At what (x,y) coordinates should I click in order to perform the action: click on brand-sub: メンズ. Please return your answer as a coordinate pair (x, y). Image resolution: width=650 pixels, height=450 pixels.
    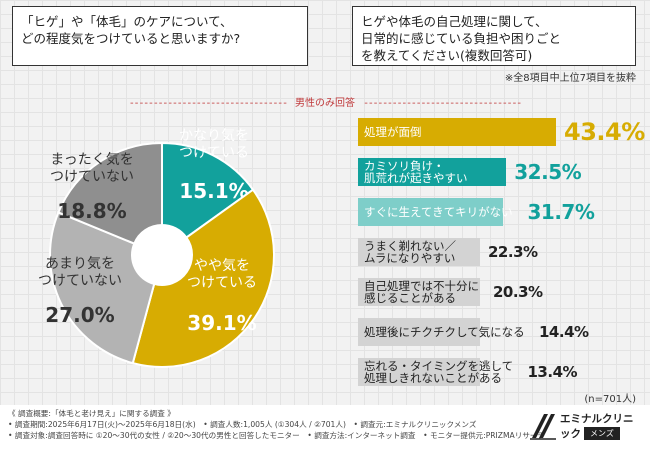
    Looking at the image, I should click on (602, 433).